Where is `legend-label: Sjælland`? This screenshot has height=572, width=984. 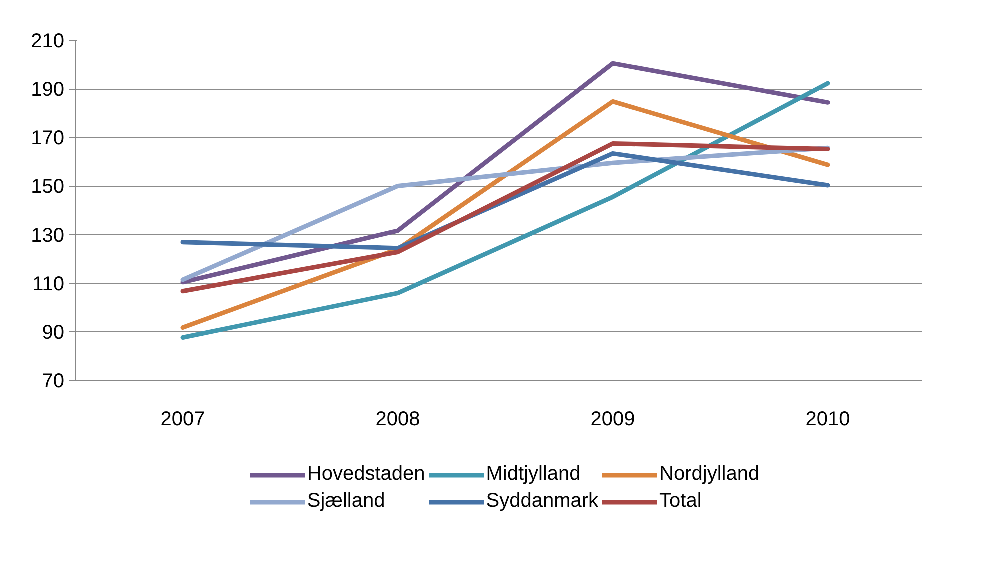
legend-label: Sjælland is located at coordinates (346, 501).